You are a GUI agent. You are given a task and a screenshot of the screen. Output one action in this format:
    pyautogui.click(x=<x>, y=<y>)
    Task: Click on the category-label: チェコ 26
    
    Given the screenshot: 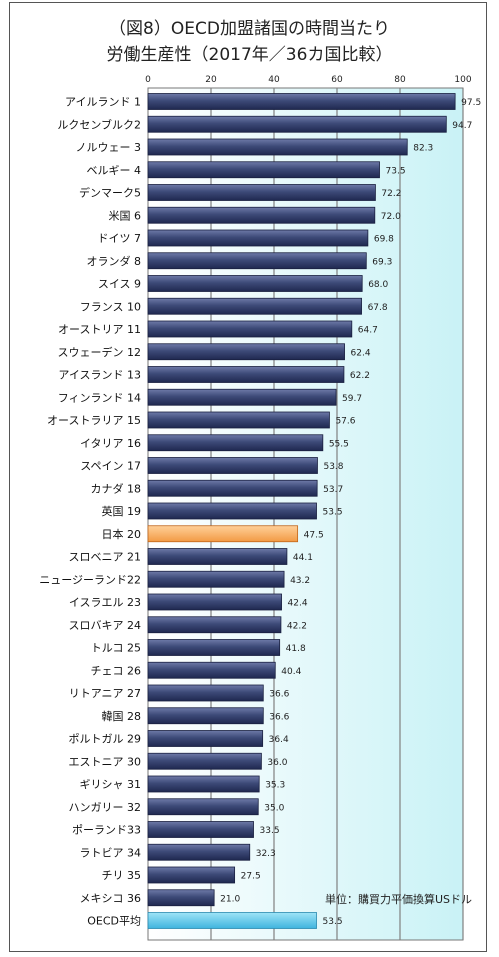 What is the action you would take?
    pyautogui.click(x=116, y=670)
    